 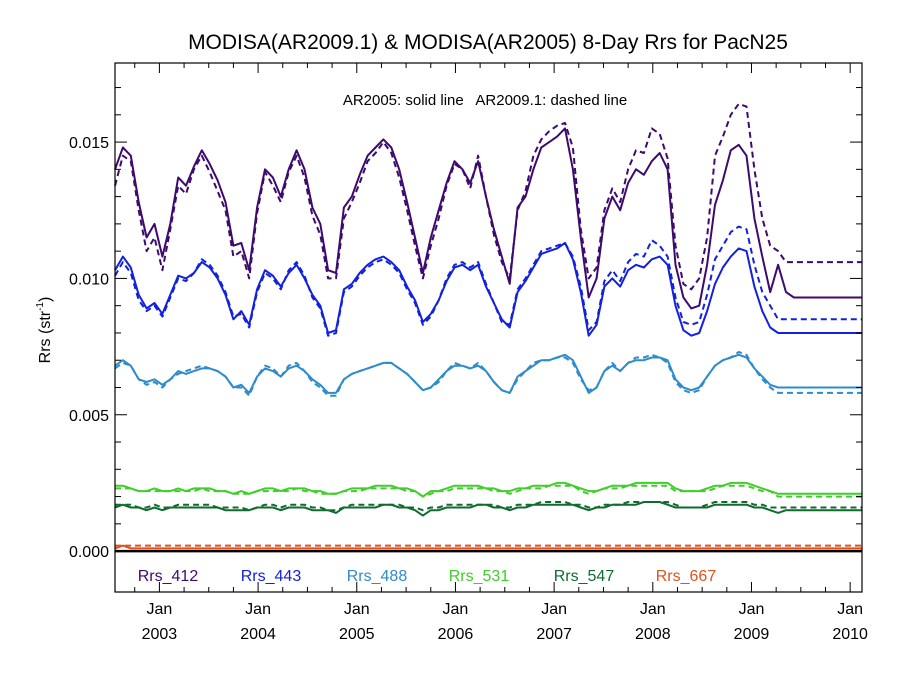 I want to click on x-tick-year-label: 2006, so click(x=456, y=634).